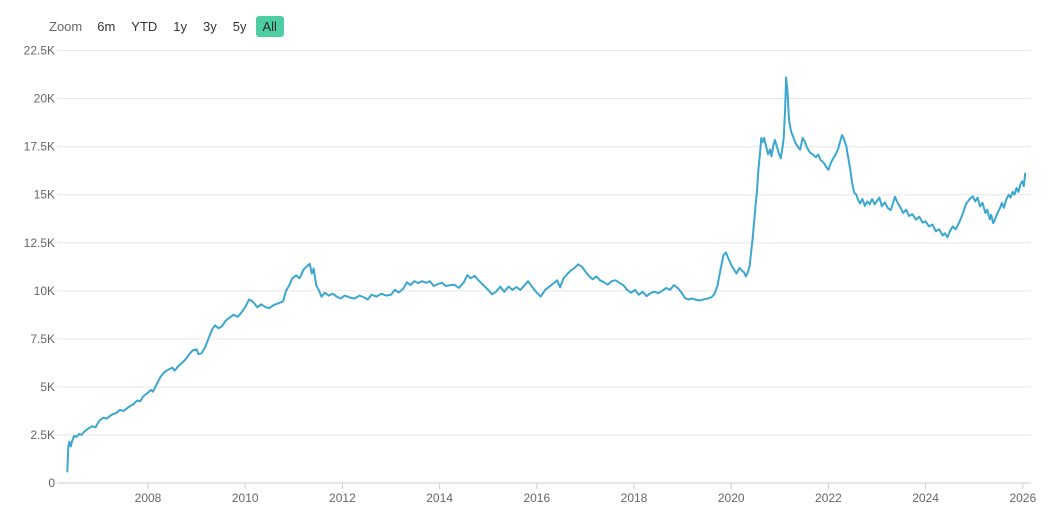  What do you see at coordinates (39, 147) in the screenshot?
I see `y-tick-label: 17.5K` at bounding box center [39, 147].